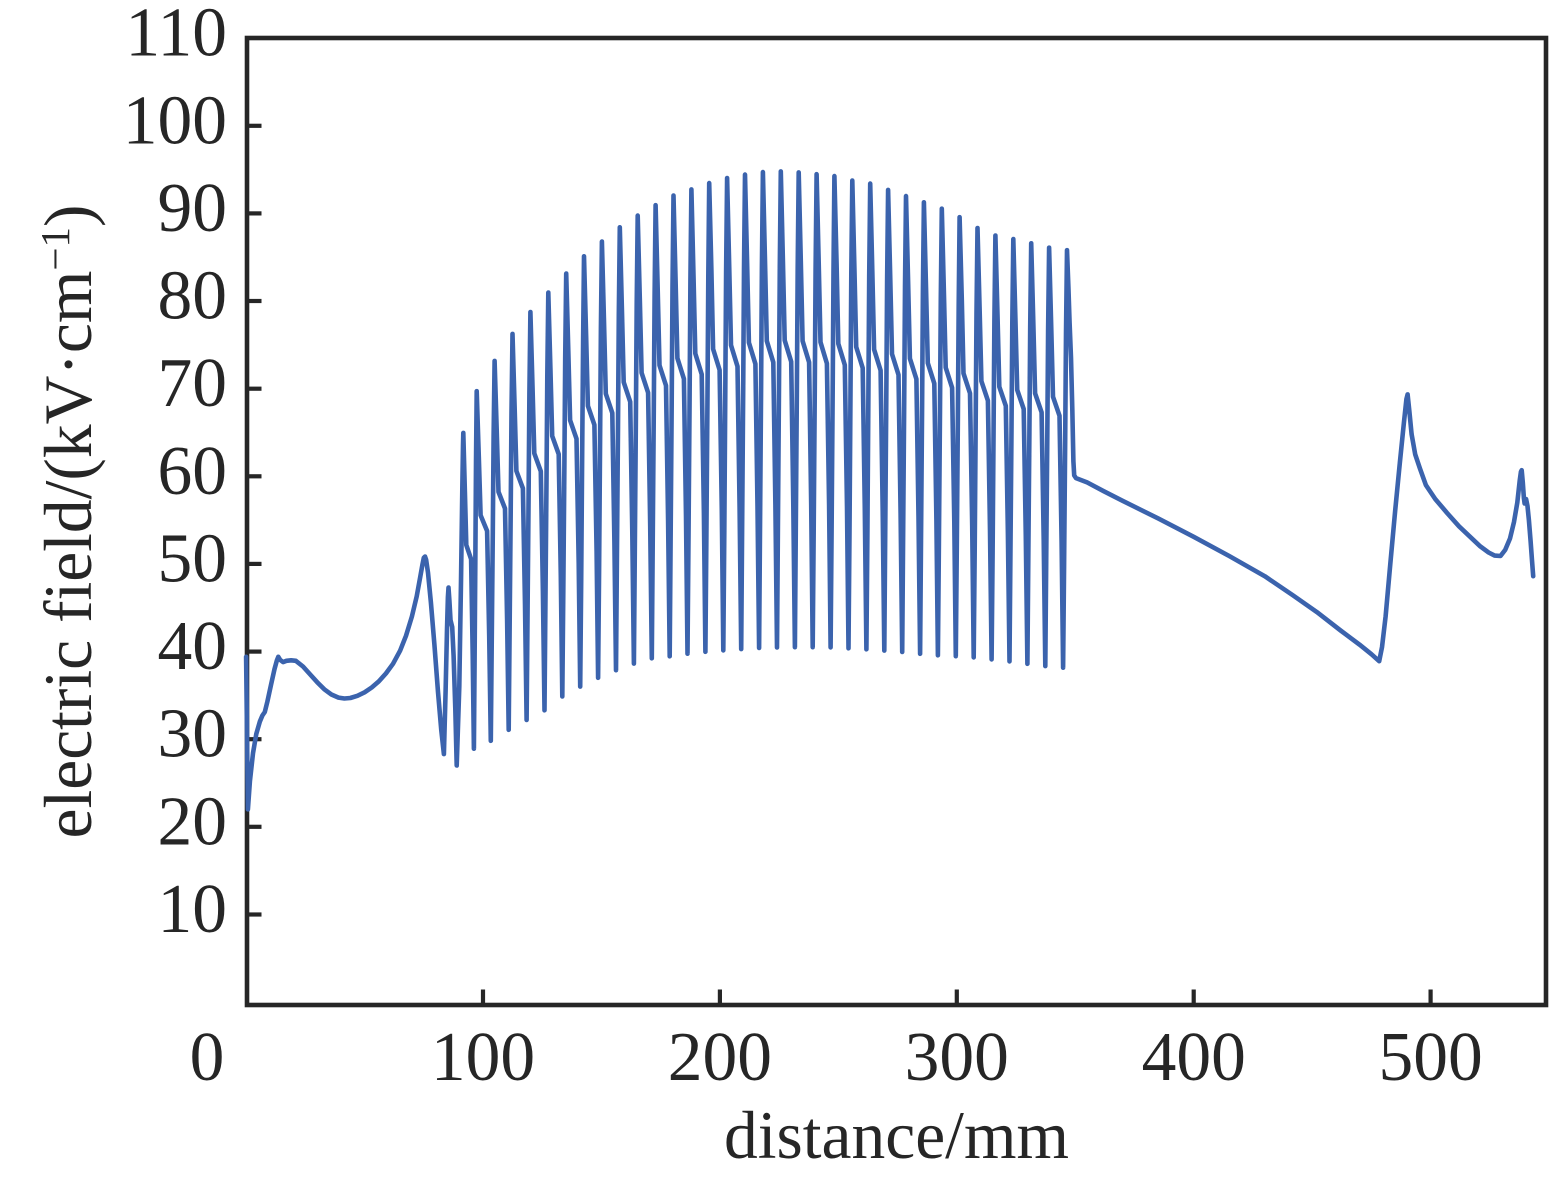 Image resolution: width=1559 pixels, height=1178 pixels. I want to click on svg-text: 50, so click(193, 558).